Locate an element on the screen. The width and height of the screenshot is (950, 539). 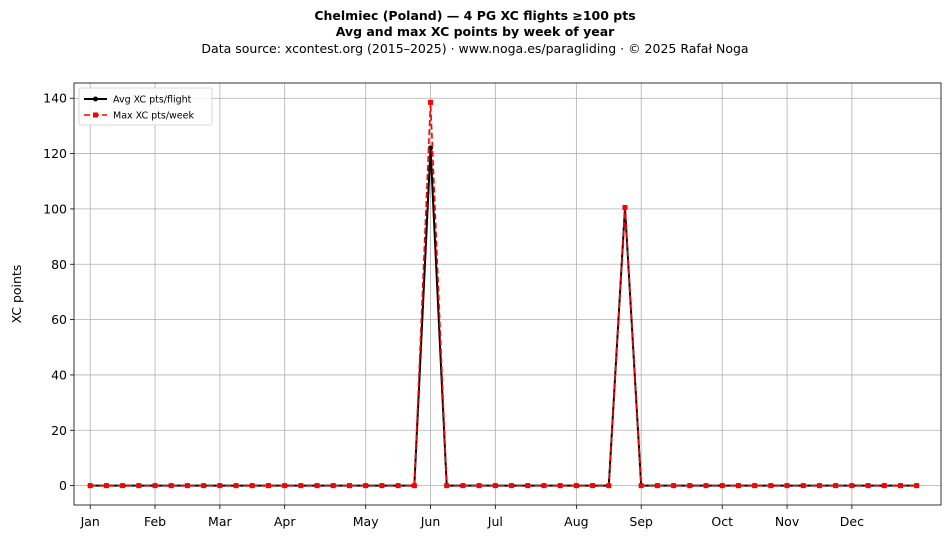
y-tick-label: 80 is located at coordinates (59, 264).